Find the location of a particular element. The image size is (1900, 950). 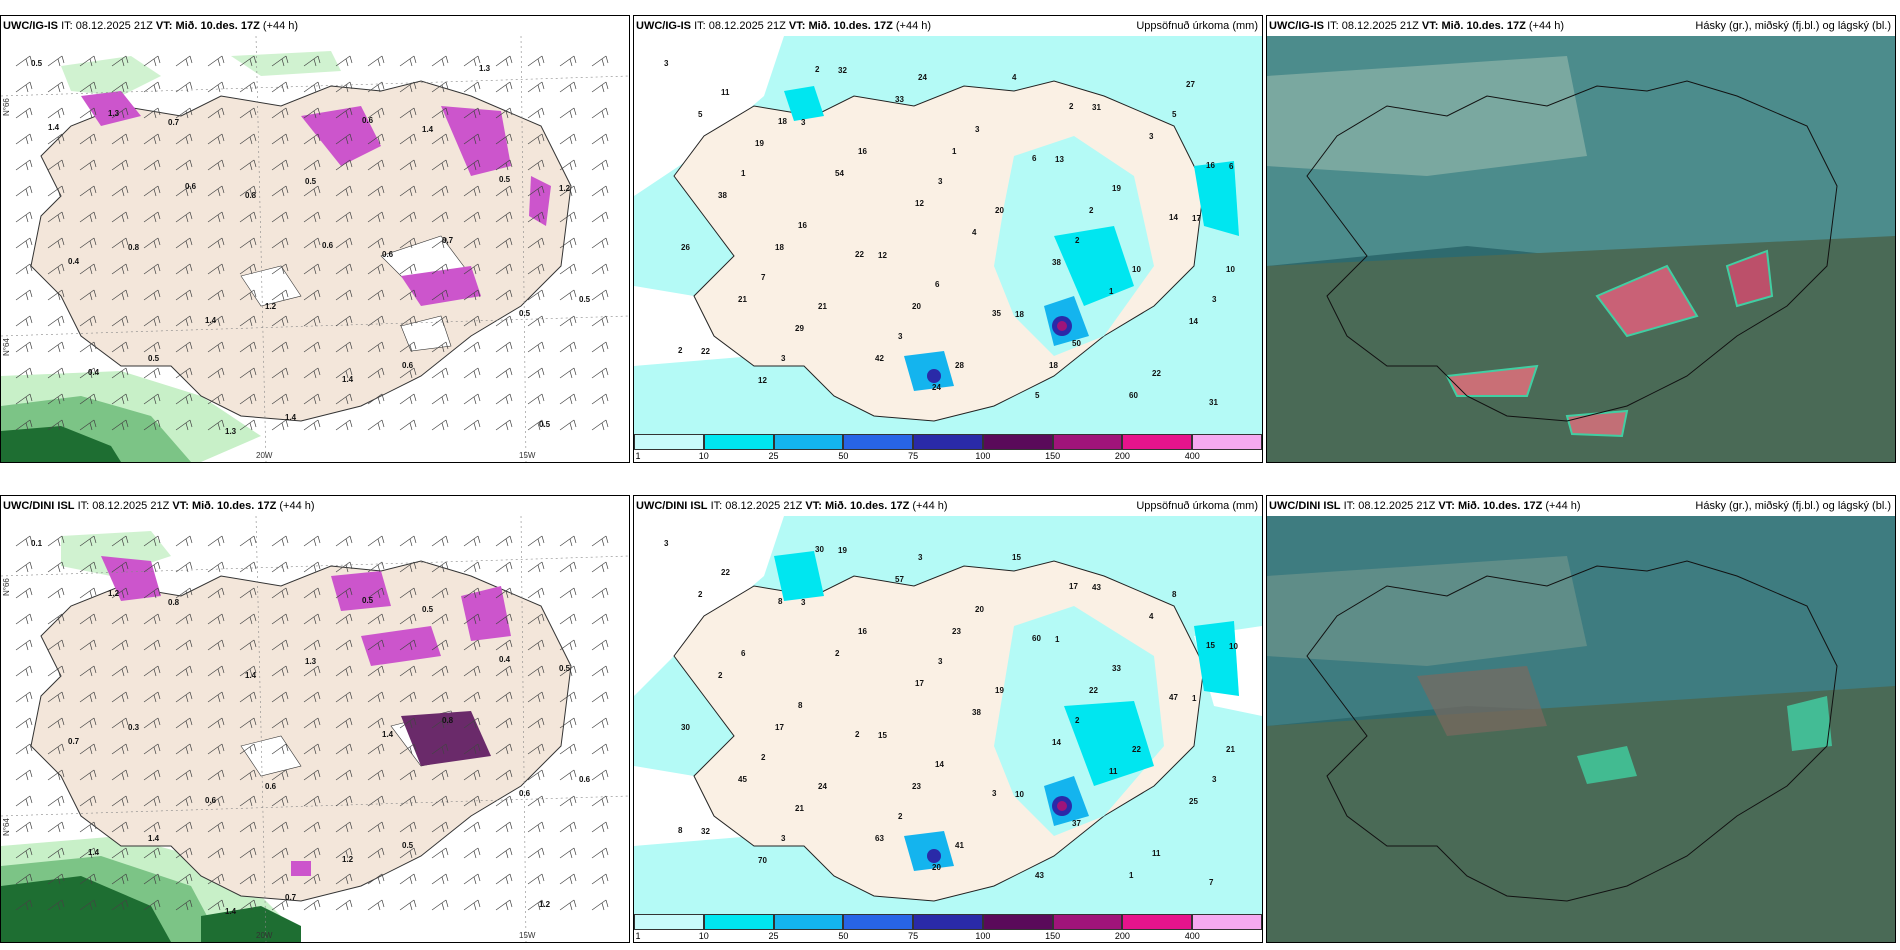

value-label: 7 is located at coordinates (1211, 882).